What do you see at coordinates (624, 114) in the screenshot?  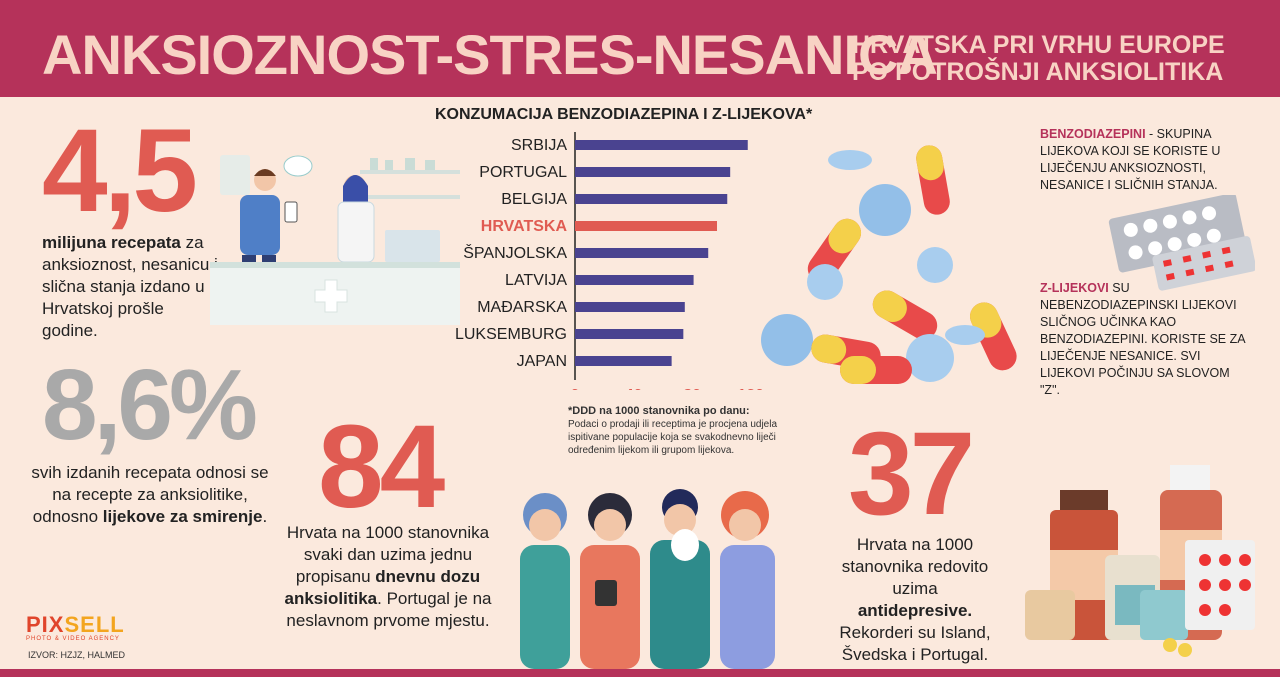 I see `chart-title: KONZUMACIJA BENZODIAZEPINA I Z-LIJEKOVA*` at bounding box center [624, 114].